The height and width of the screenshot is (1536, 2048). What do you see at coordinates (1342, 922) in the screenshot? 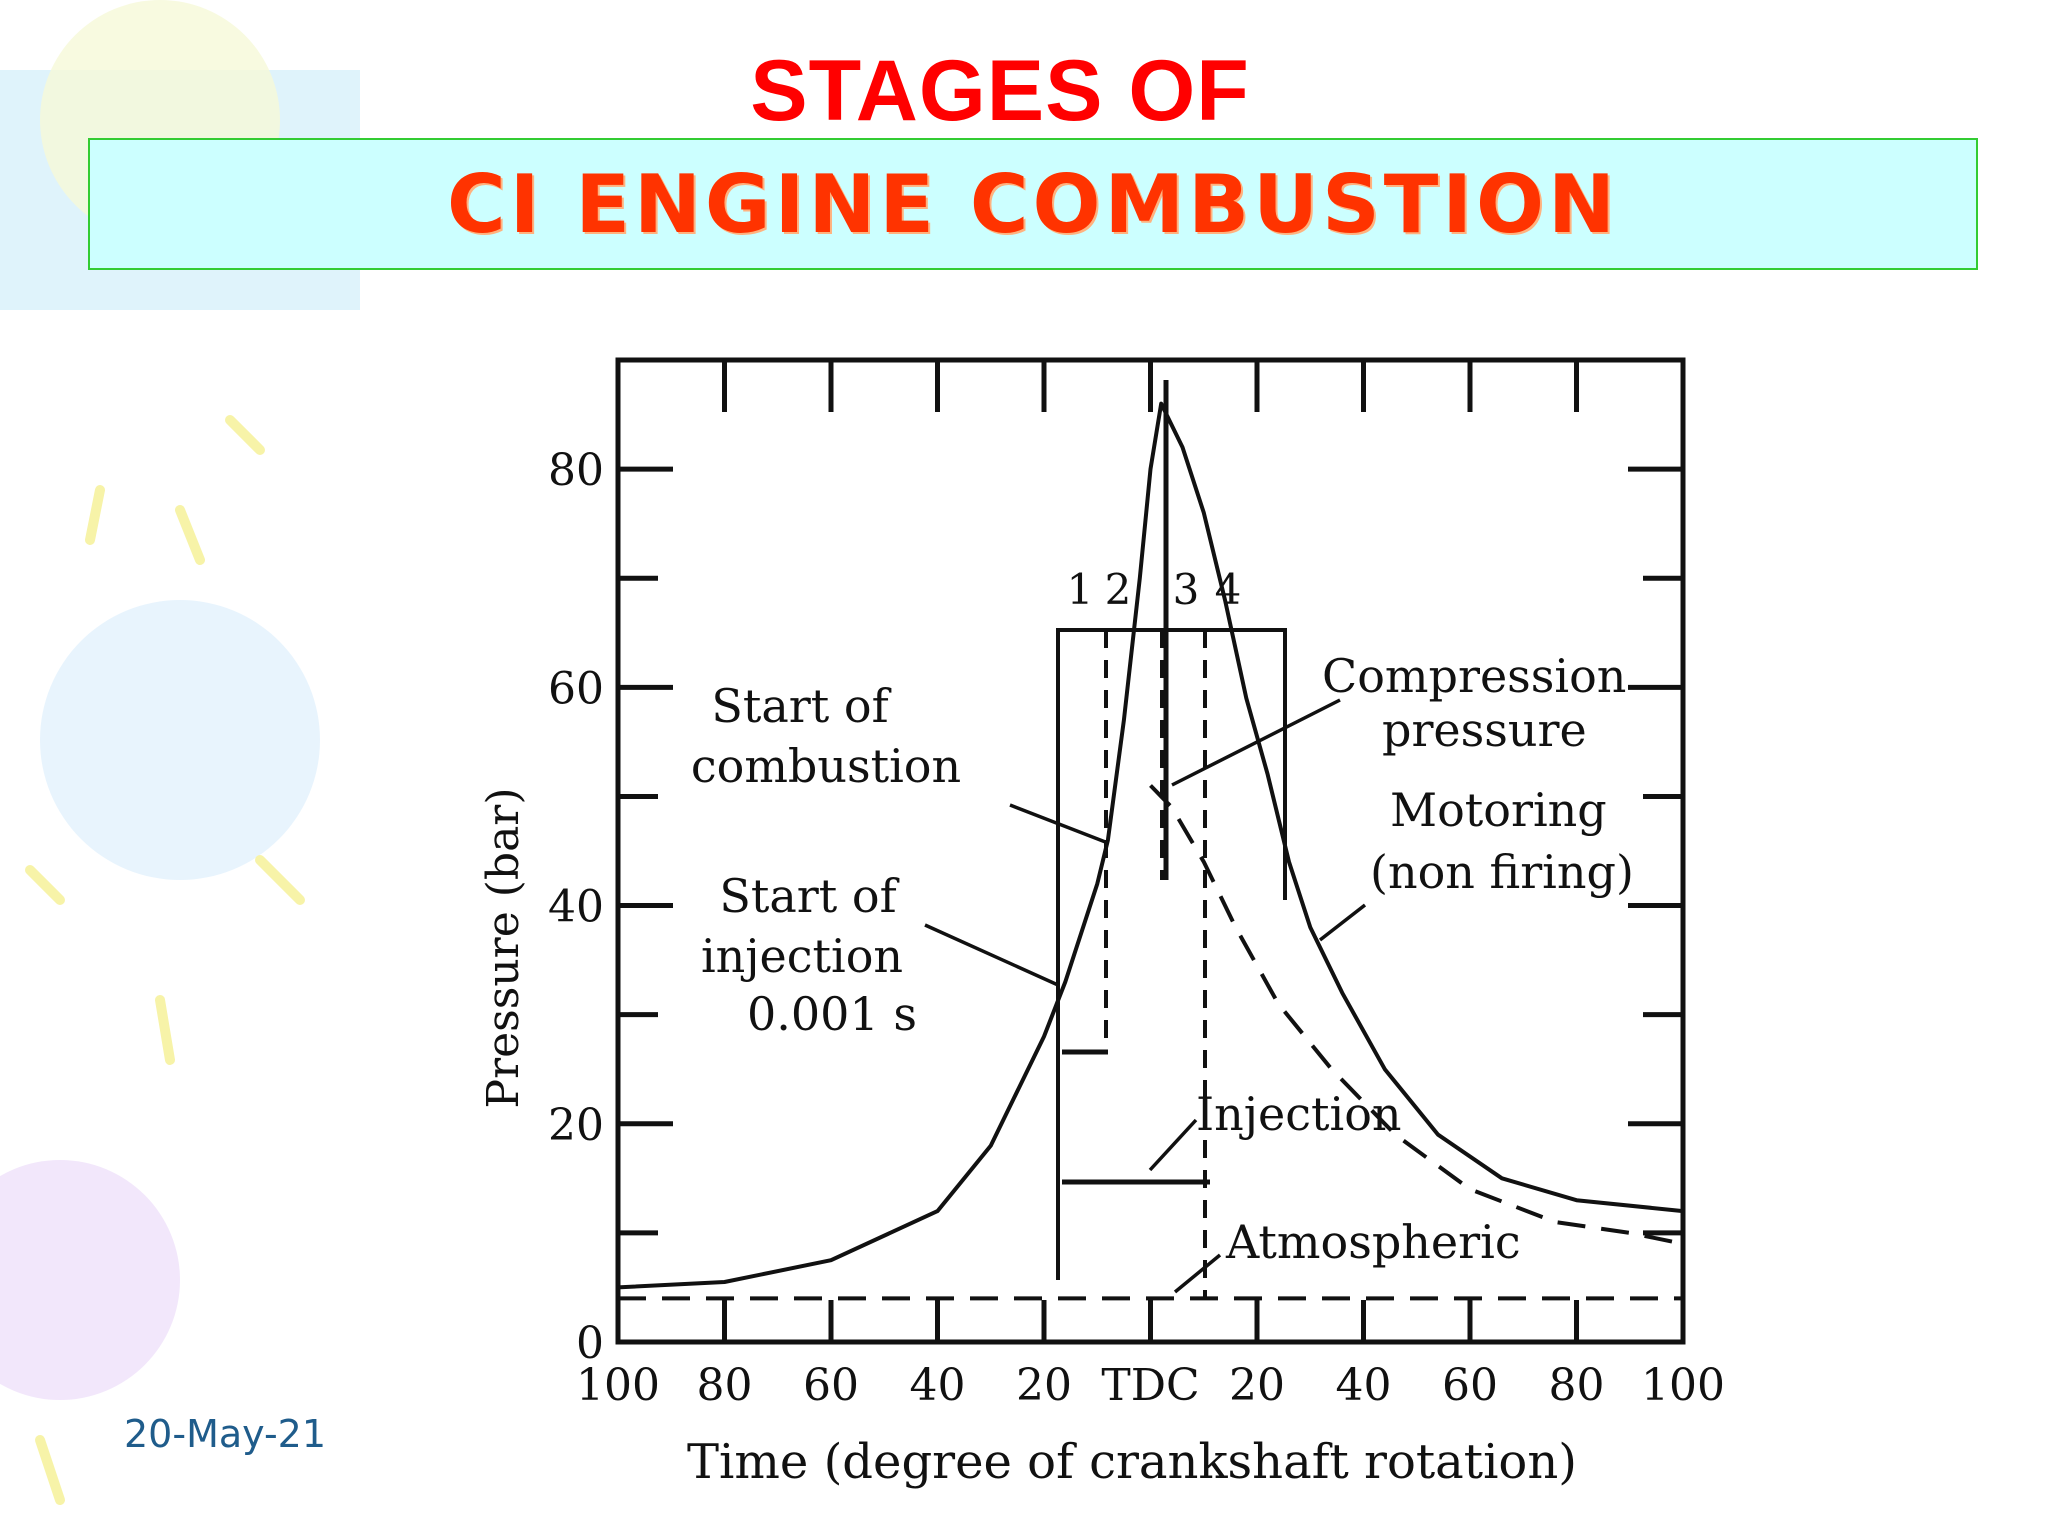
I see `leader-motoring` at bounding box center [1342, 922].